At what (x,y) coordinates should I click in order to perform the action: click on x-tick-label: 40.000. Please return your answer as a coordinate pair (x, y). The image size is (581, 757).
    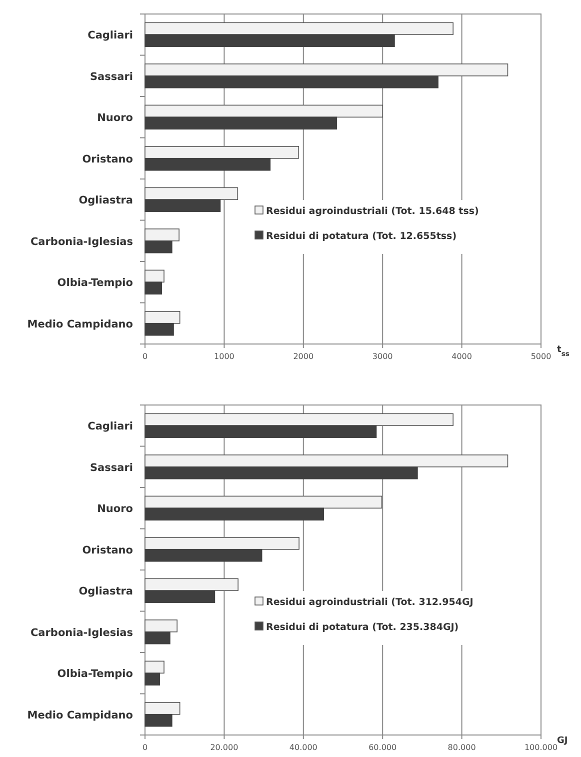
    Looking at the image, I should click on (303, 747).